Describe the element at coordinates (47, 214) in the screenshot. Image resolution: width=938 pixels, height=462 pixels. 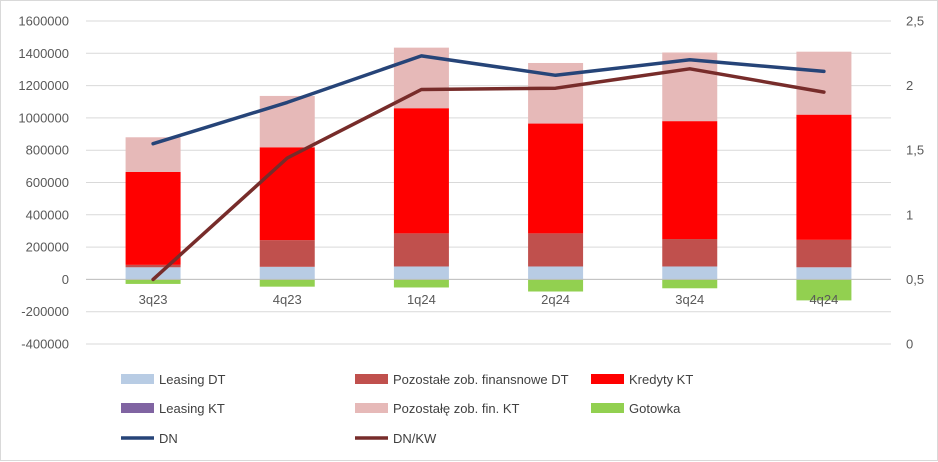
I see `y-left-tick-label: 400000` at that location.